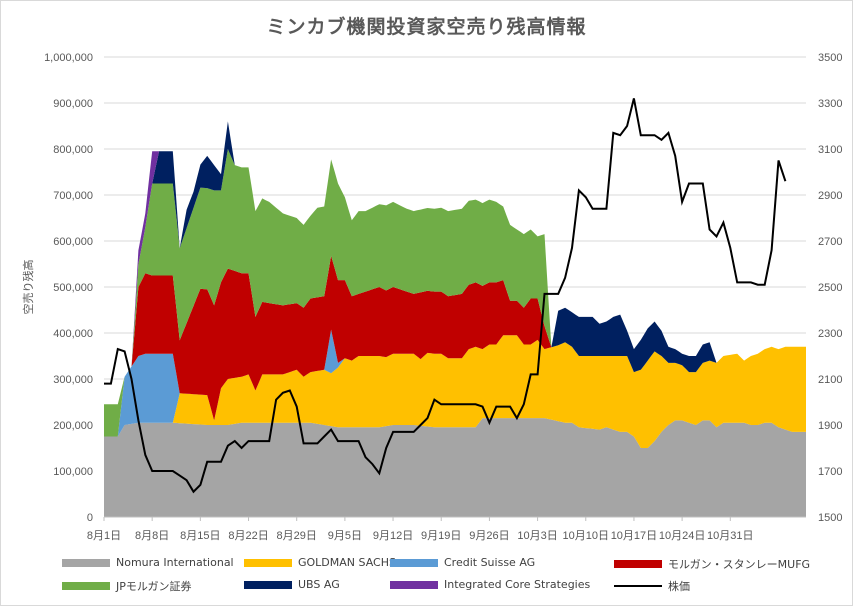 The image size is (853, 606). What do you see at coordinates (90, 518) in the screenshot?
I see `y-tick-label: 0` at bounding box center [90, 518].